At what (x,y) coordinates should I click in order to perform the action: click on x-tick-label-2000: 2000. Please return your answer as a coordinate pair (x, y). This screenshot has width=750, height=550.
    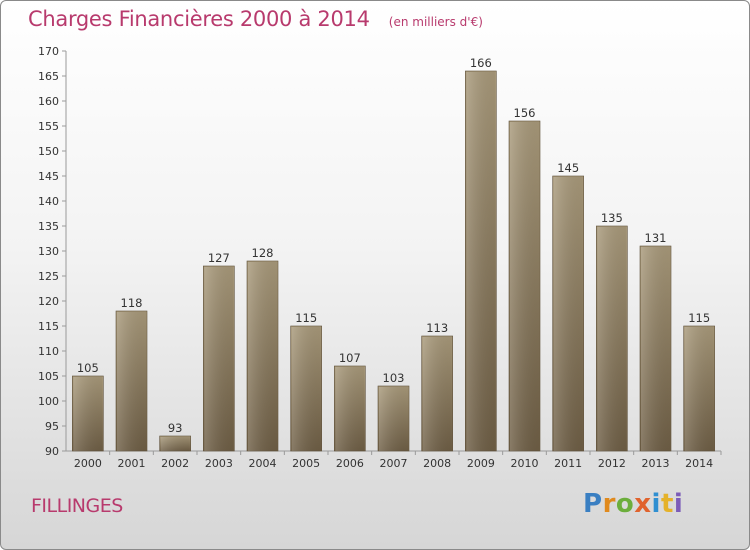
    Looking at the image, I should click on (88, 463).